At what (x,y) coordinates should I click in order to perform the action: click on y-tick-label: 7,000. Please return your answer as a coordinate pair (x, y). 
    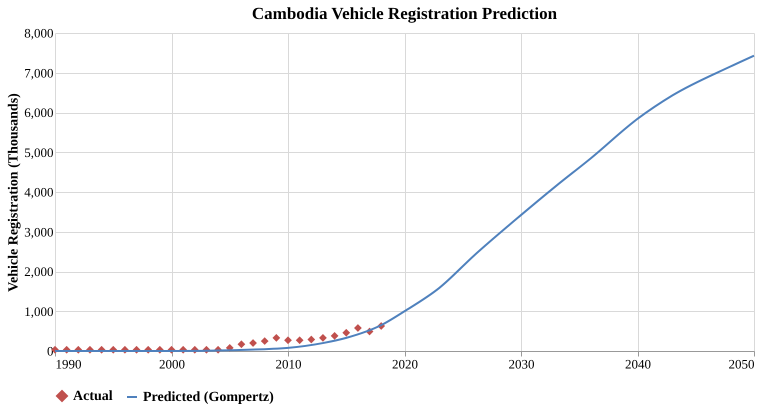
    Looking at the image, I should click on (39, 72).